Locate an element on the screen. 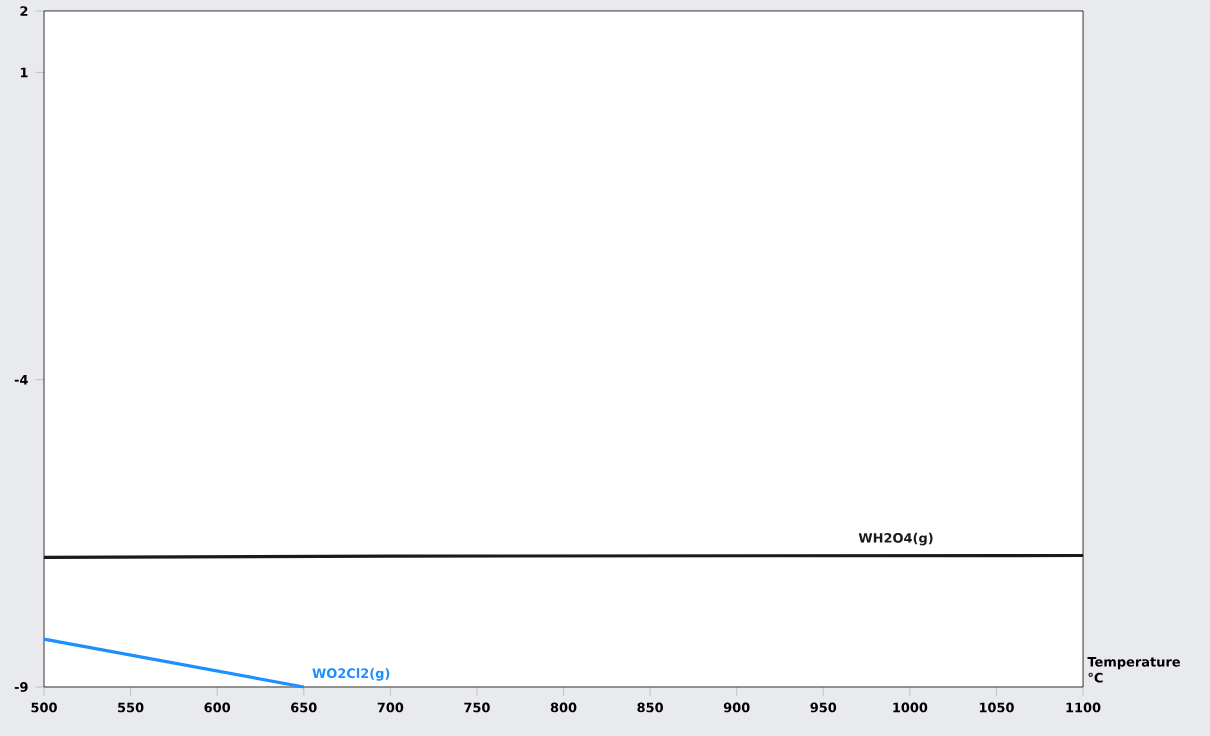 The image size is (1210, 736). y-tick-label: -4 is located at coordinates (21, 380).